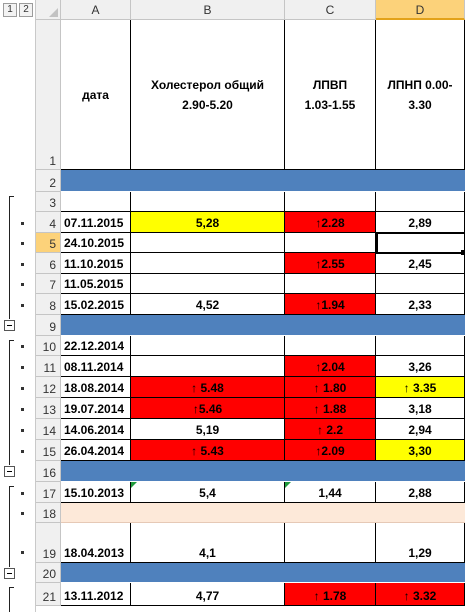 Image resolution: width=465 pixels, height=612 pixels. Describe the element at coordinates (330, 366) in the screenshot. I see `cell-hdl: ↑2.04` at that location.